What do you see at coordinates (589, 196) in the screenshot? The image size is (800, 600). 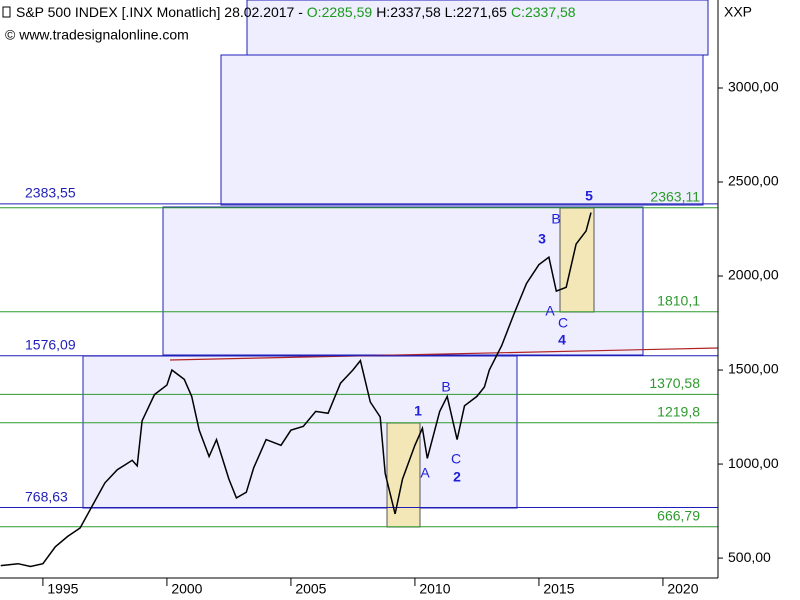 I see `wave-label: 5` at bounding box center [589, 196].